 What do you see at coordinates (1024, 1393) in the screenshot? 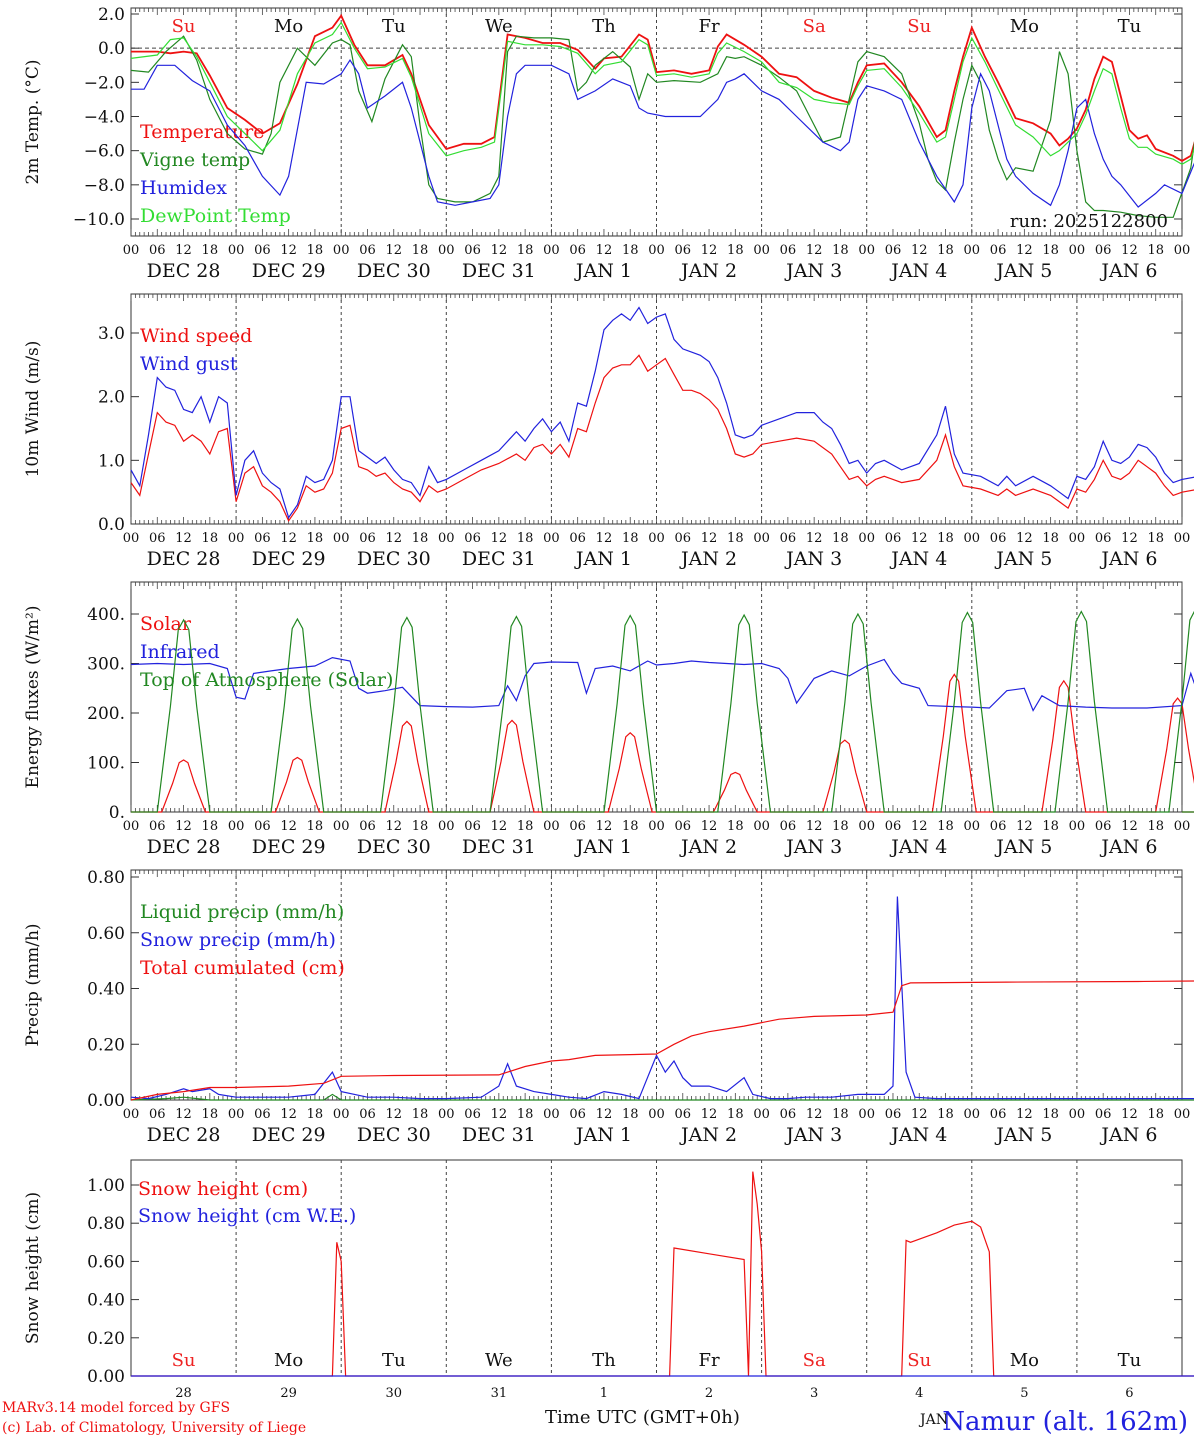
I see `day-number: 5` at bounding box center [1024, 1393].